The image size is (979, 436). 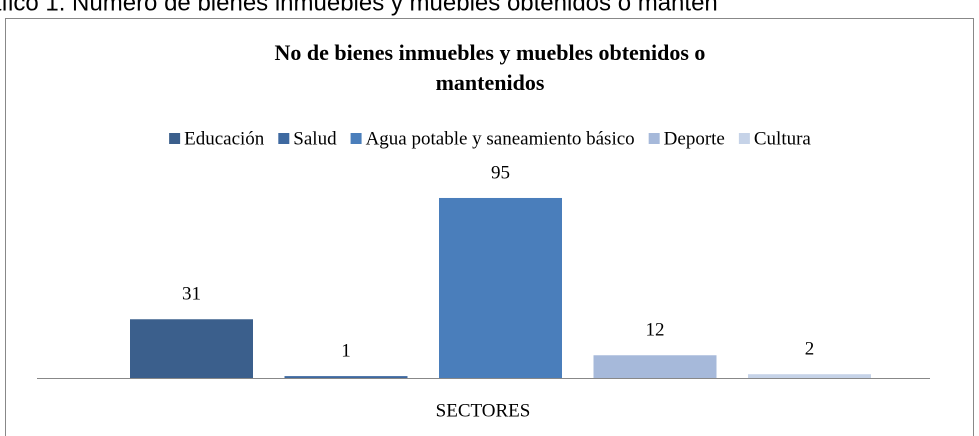 What do you see at coordinates (500, 172) in the screenshot?
I see `data-label: 95` at bounding box center [500, 172].